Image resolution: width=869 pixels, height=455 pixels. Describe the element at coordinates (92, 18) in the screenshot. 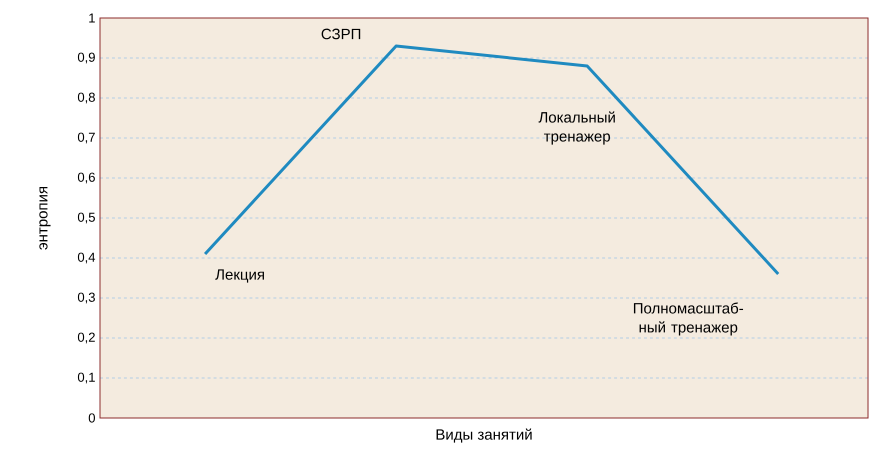

I see `y-tick-label: 1` at that location.